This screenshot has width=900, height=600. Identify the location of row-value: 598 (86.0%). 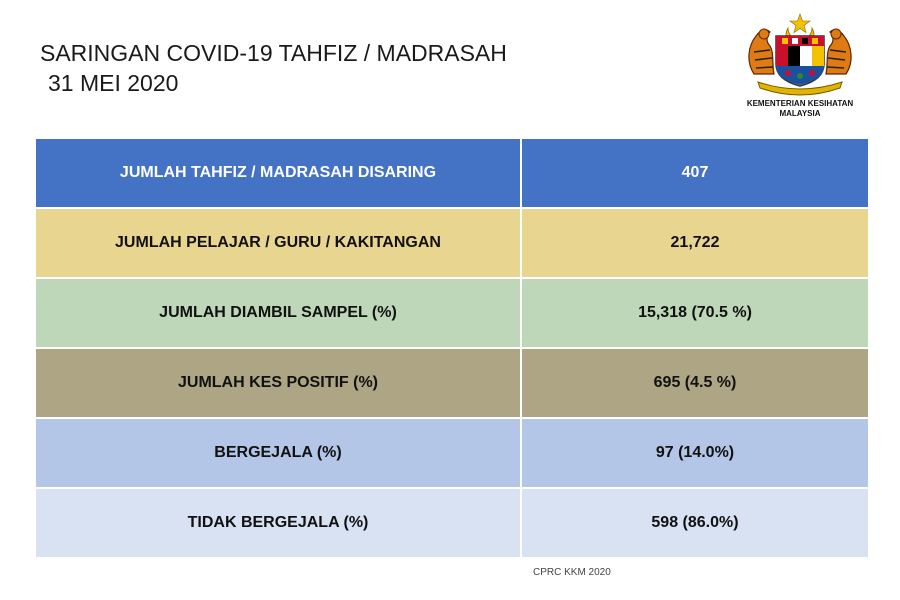
(695, 523).